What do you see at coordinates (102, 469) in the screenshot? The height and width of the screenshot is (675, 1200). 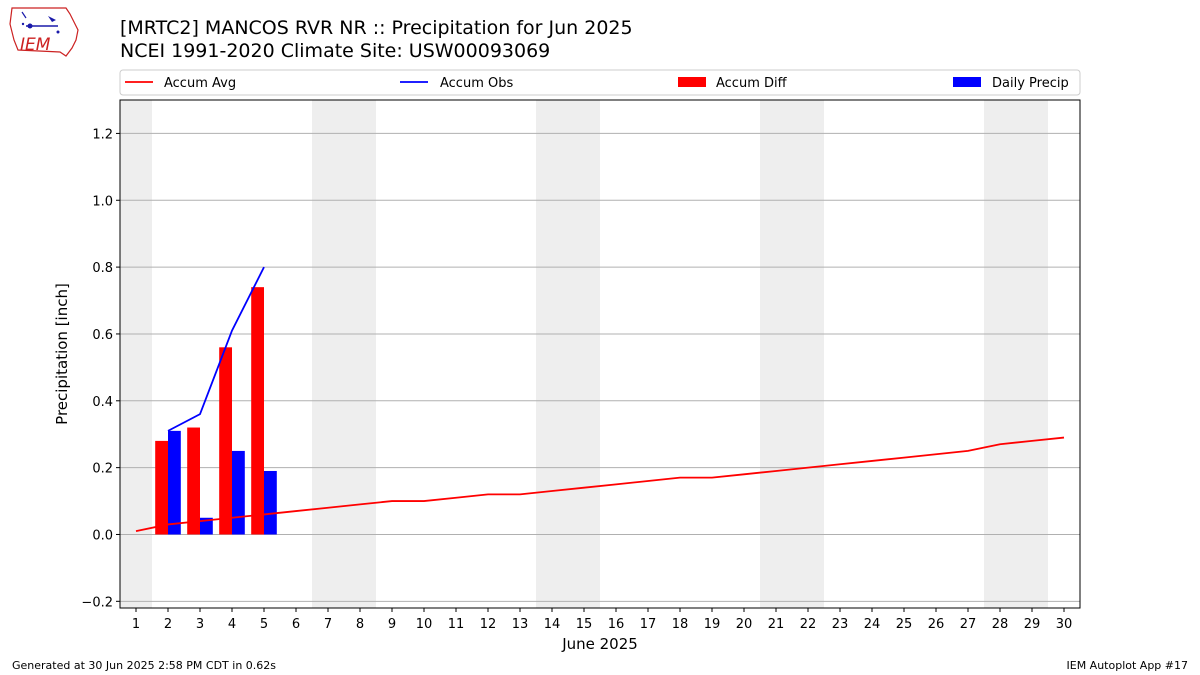 I see `y-tick-label: 0.2` at bounding box center [102, 469].